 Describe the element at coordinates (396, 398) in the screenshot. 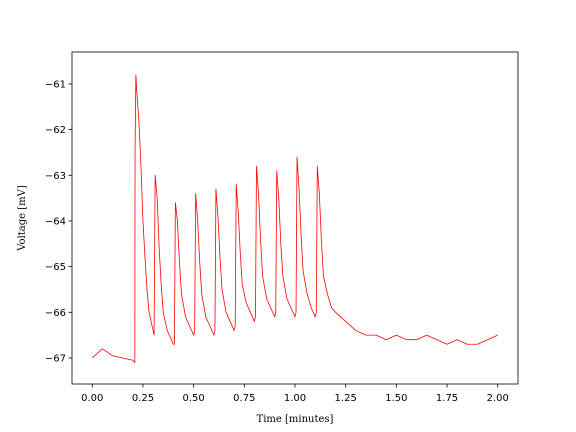

I see `x-tick-label: 1.50` at that location.